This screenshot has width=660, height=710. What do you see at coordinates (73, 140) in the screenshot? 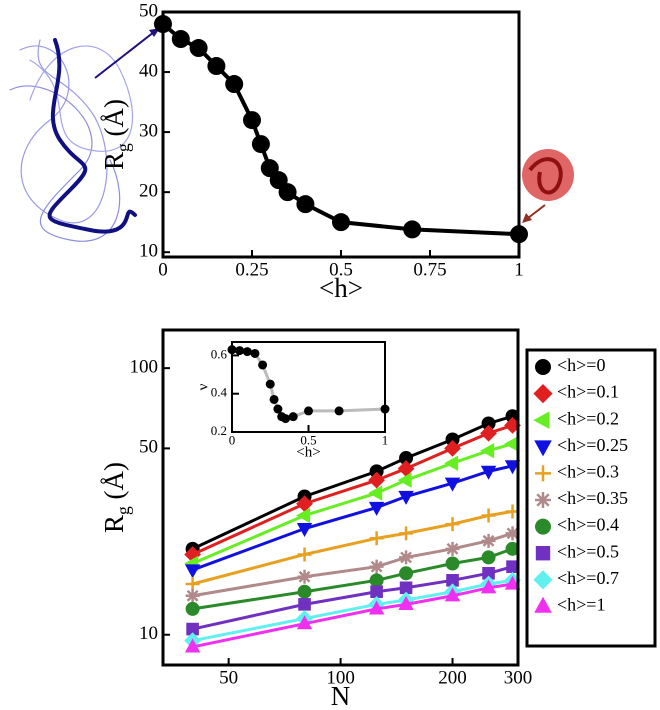
I see `protein-ensemble-left` at bounding box center [73, 140].